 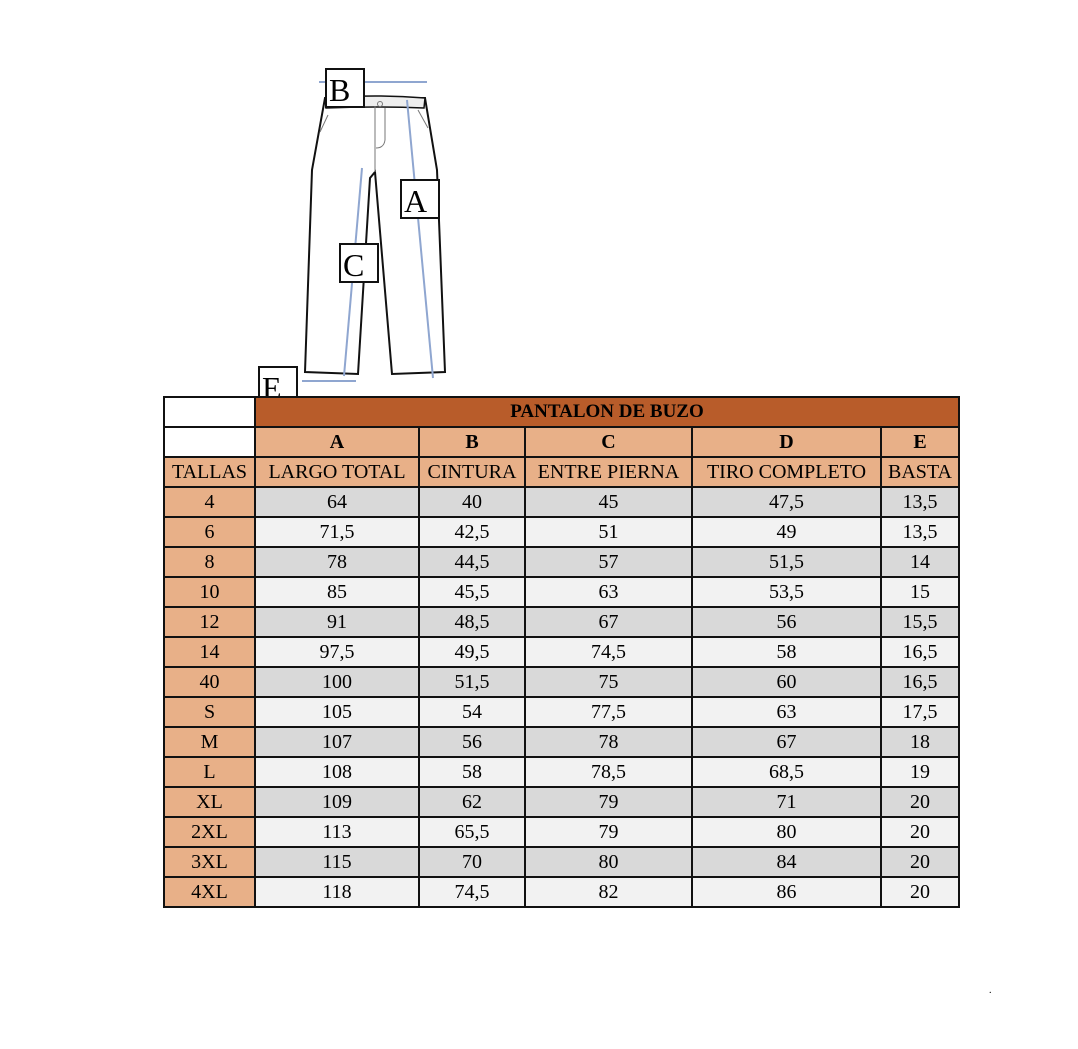 What do you see at coordinates (472, 622) in the screenshot?
I see `value-cell: 48,5` at bounding box center [472, 622].